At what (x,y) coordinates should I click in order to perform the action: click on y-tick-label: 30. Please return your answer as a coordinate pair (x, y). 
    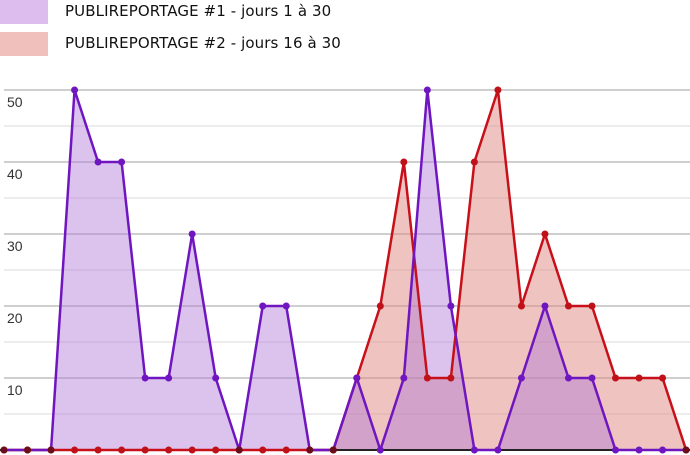
    Looking at the image, I should click on (15, 246).